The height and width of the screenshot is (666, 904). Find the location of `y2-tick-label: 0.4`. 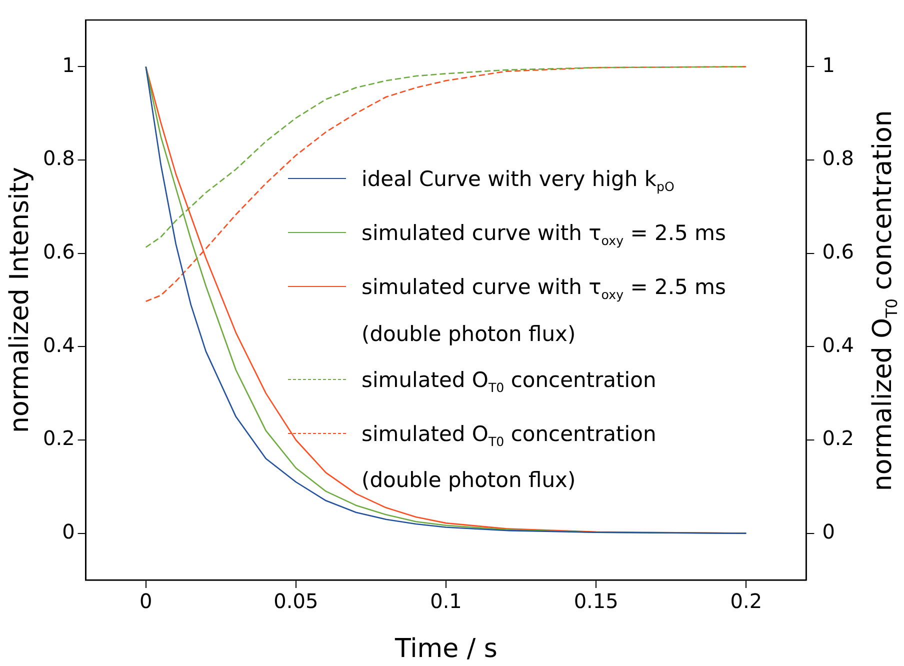

y2-tick-label: 0.4 is located at coordinates (838, 344).